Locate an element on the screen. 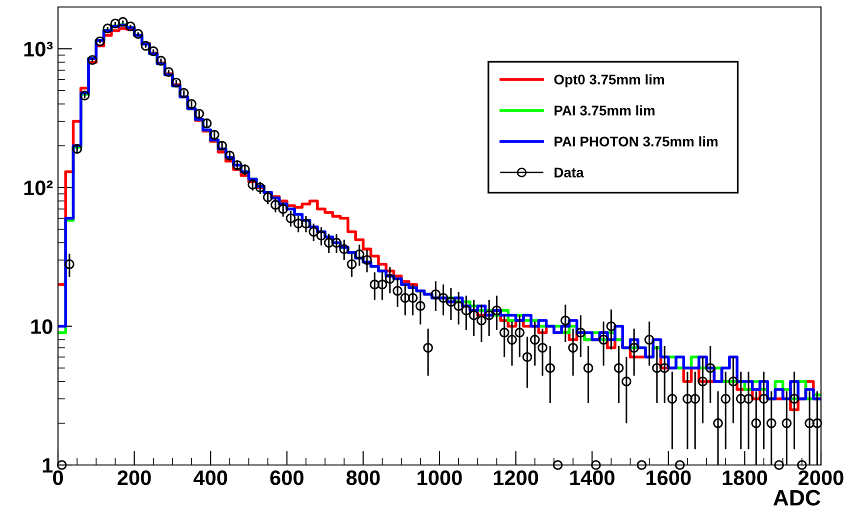 The image size is (853, 513). x-tick-label: 600 is located at coordinates (287, 478).